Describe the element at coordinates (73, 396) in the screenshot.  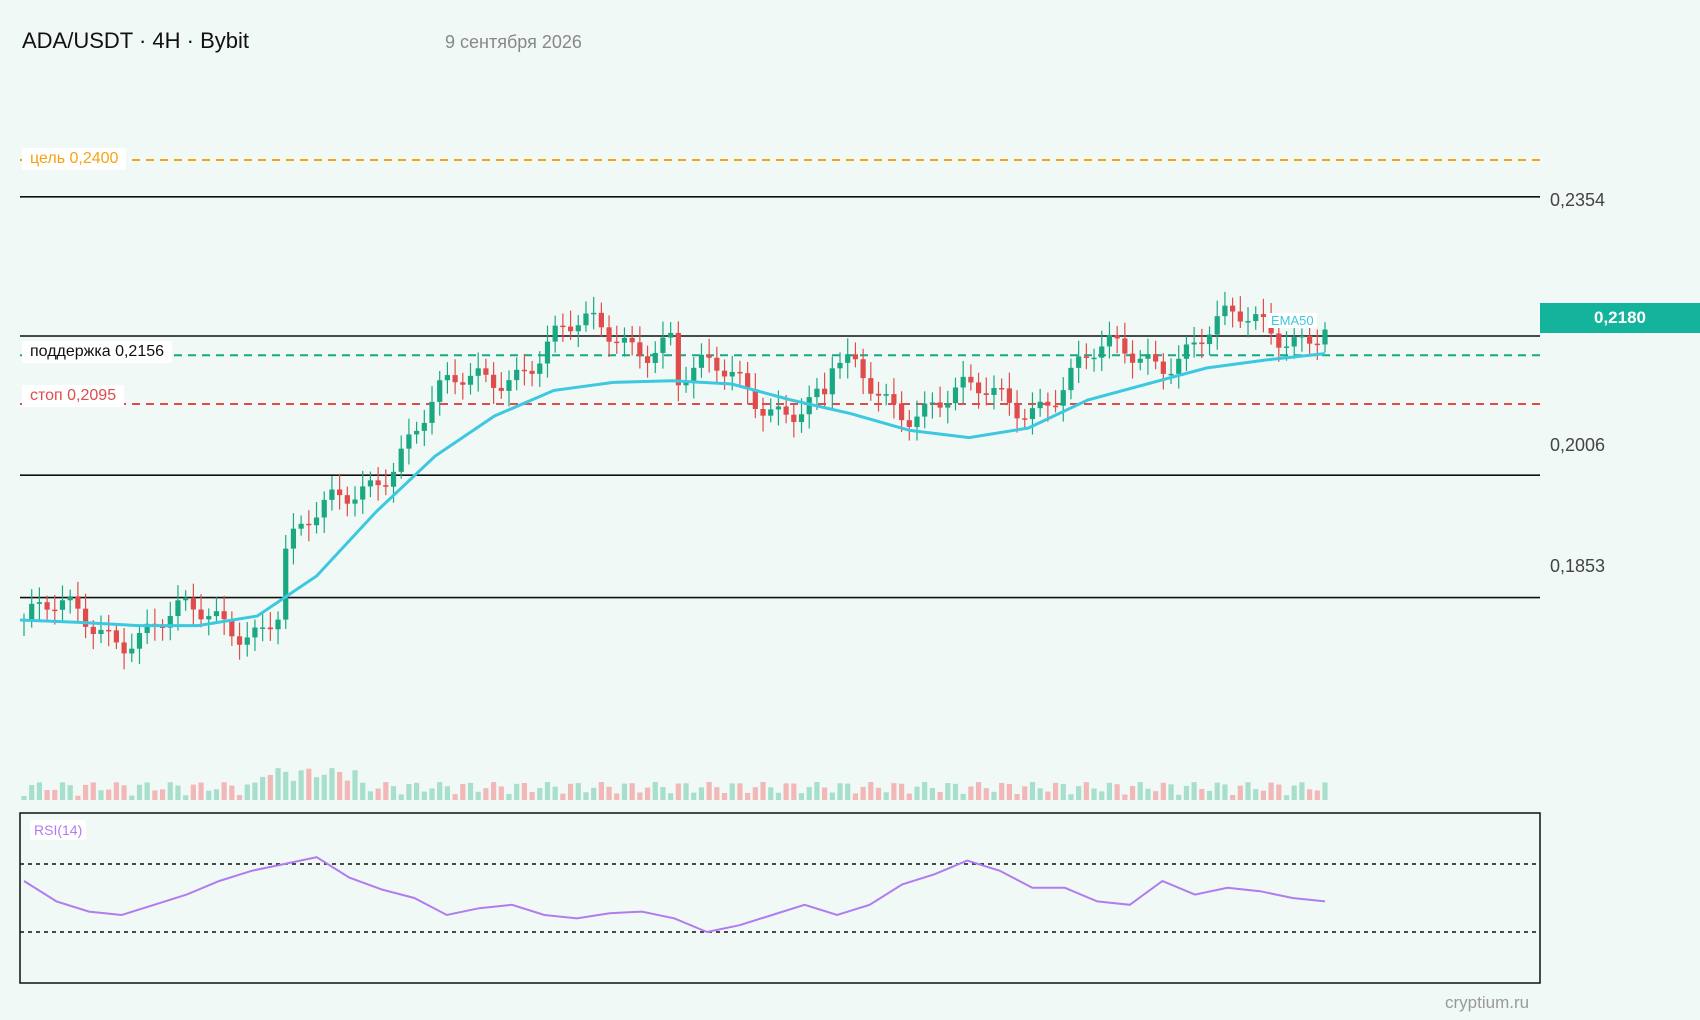
I see `stop-level-label: стоп 0,2095` at that location.